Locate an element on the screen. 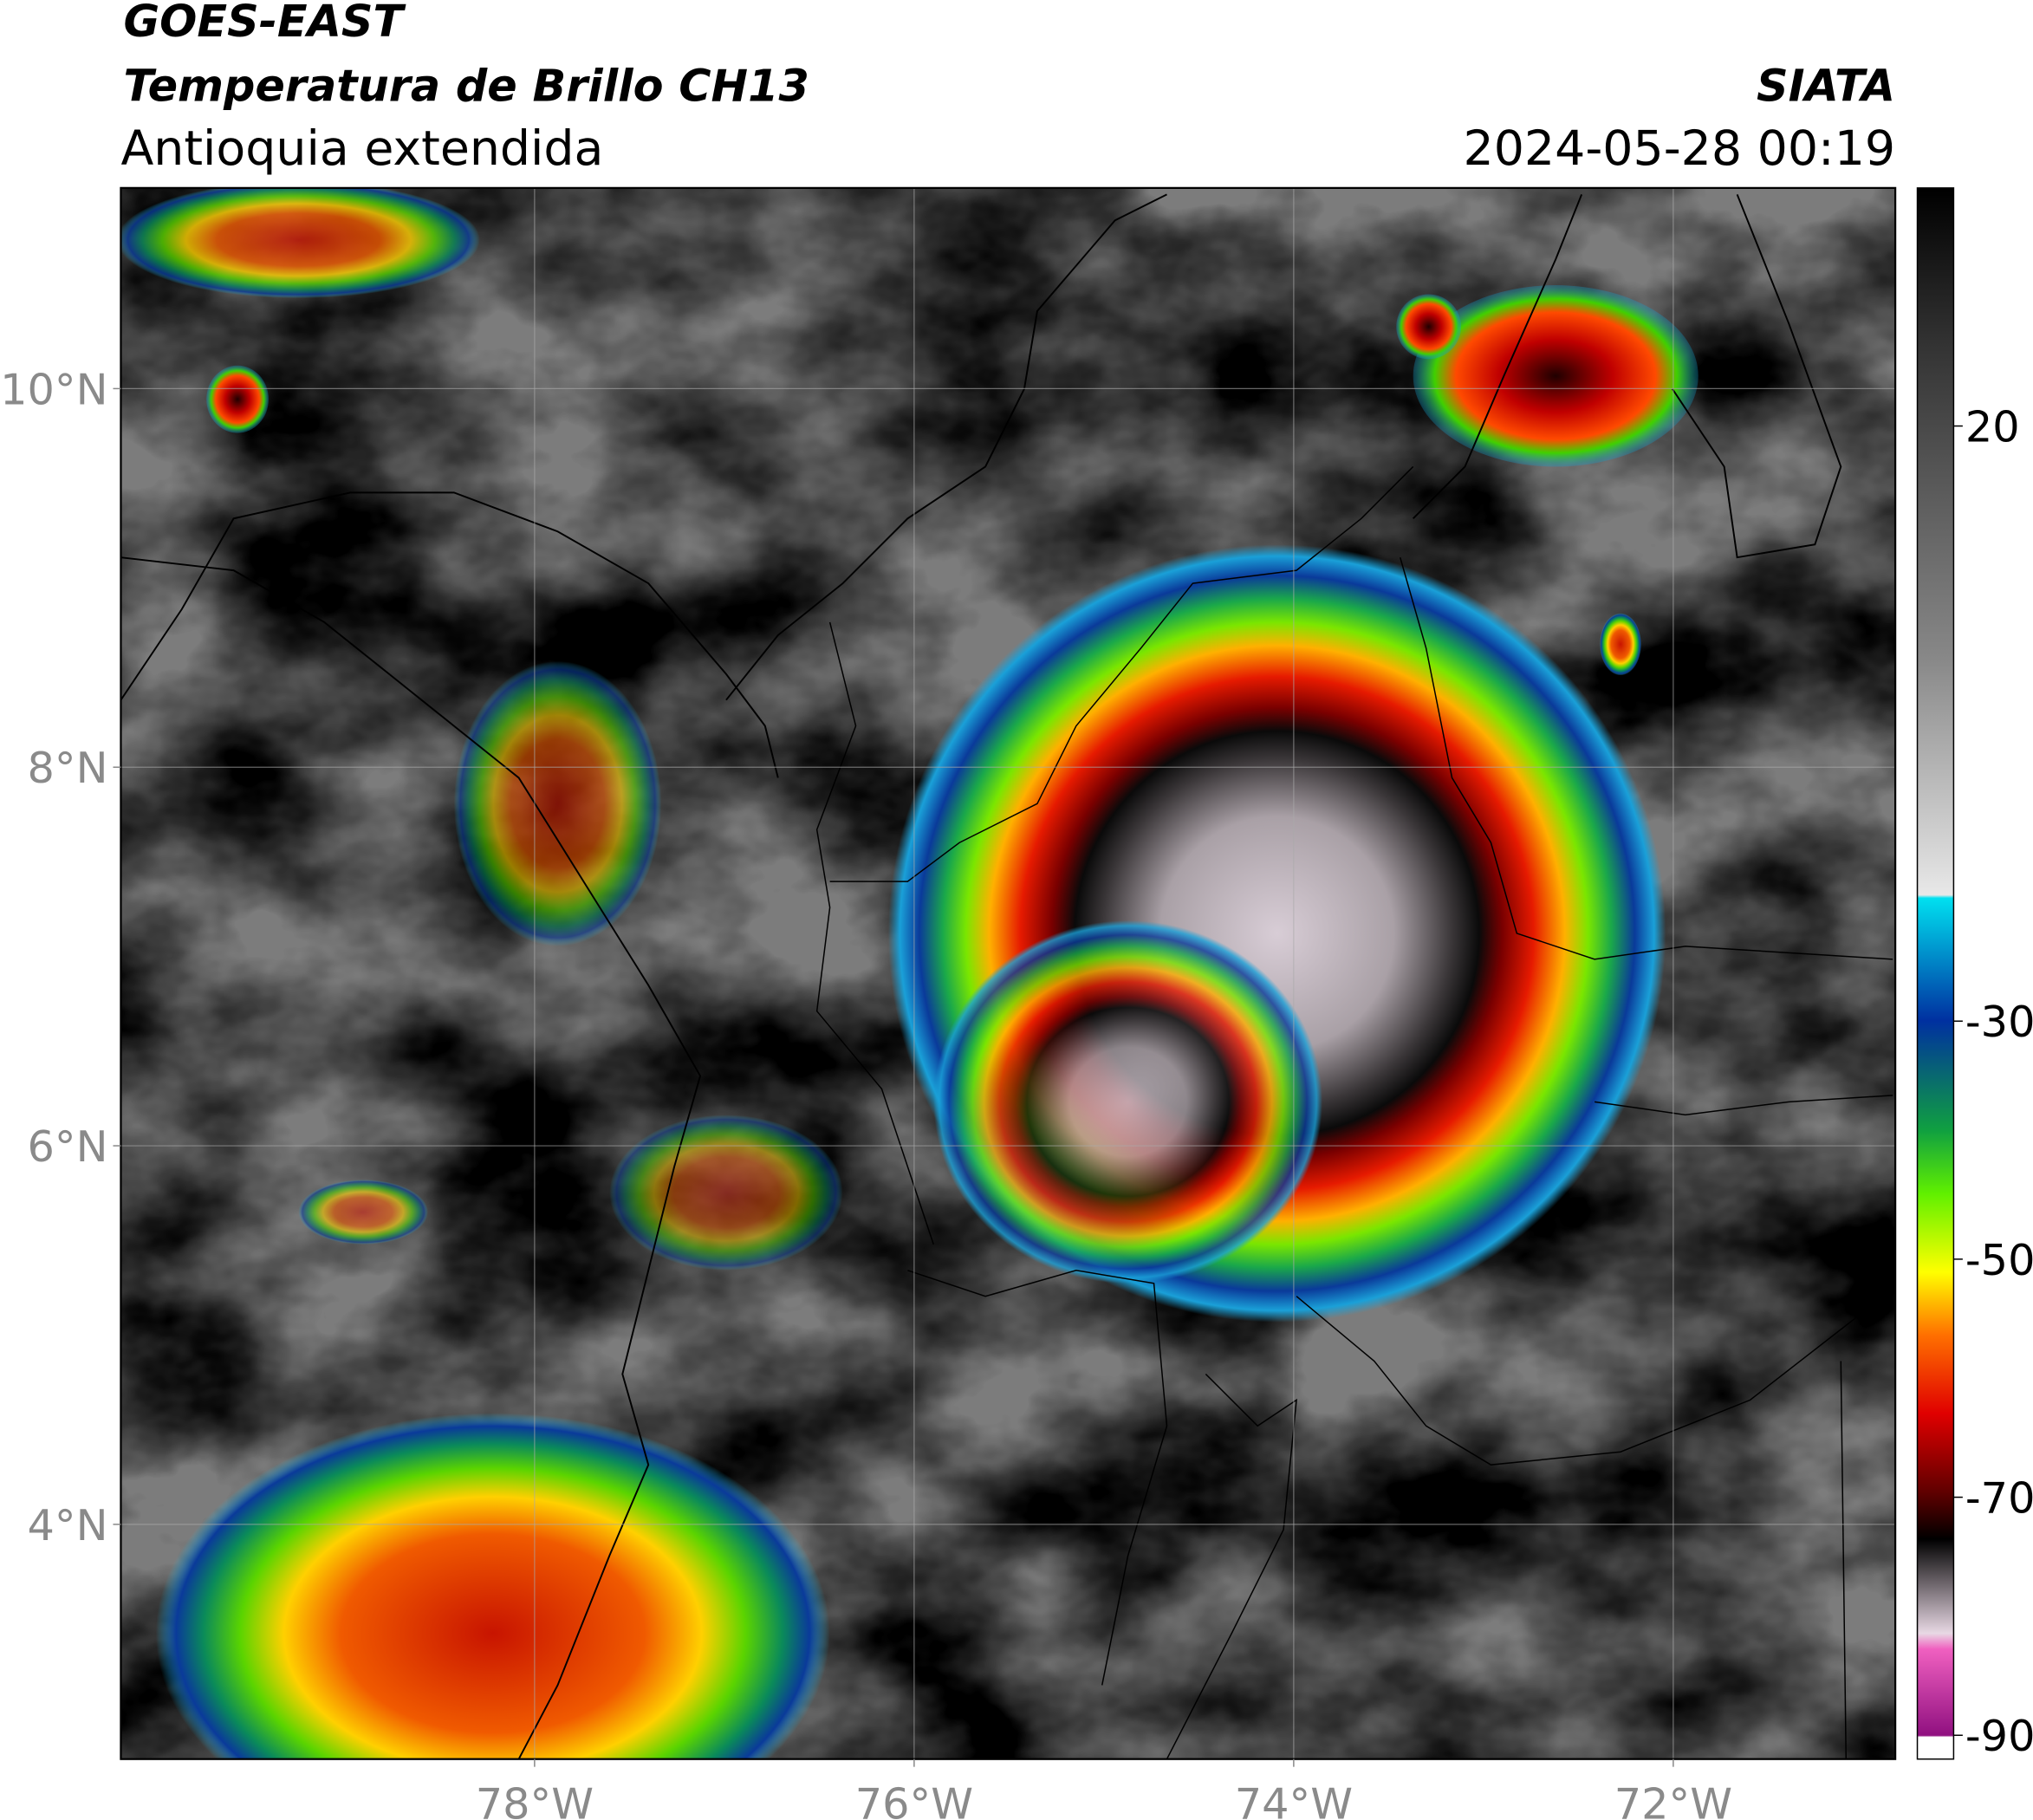  lat-tick-label: 10°N is located at coordinates (53, 389).